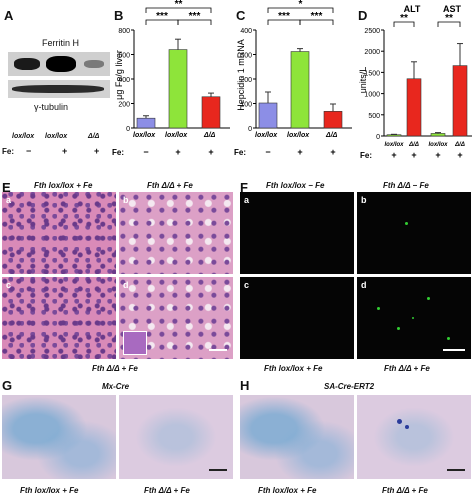 The image size is (475, 500). What do you see at coordinates (59, 89) in the screenshot?
I see `tubulin-blot` at bounding box center [59, 89].